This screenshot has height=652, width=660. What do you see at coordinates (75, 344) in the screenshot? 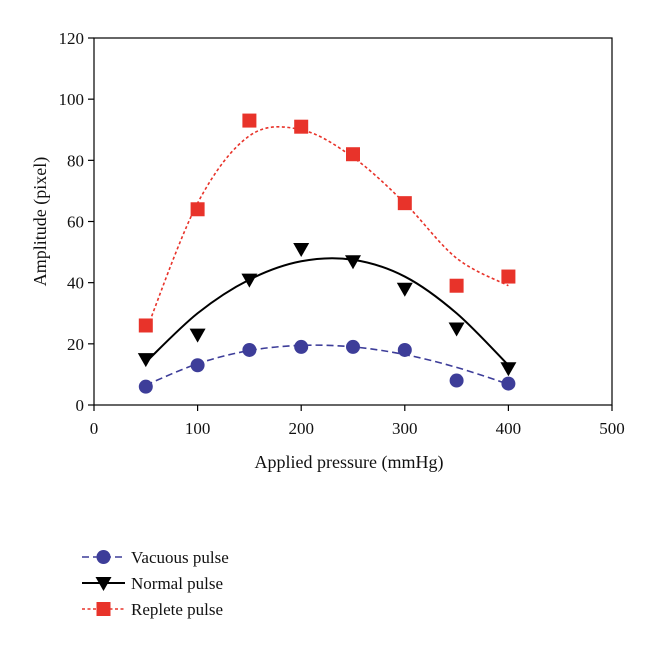
I see `y-tick-label-1: 20` at bounding box center [75, 344].